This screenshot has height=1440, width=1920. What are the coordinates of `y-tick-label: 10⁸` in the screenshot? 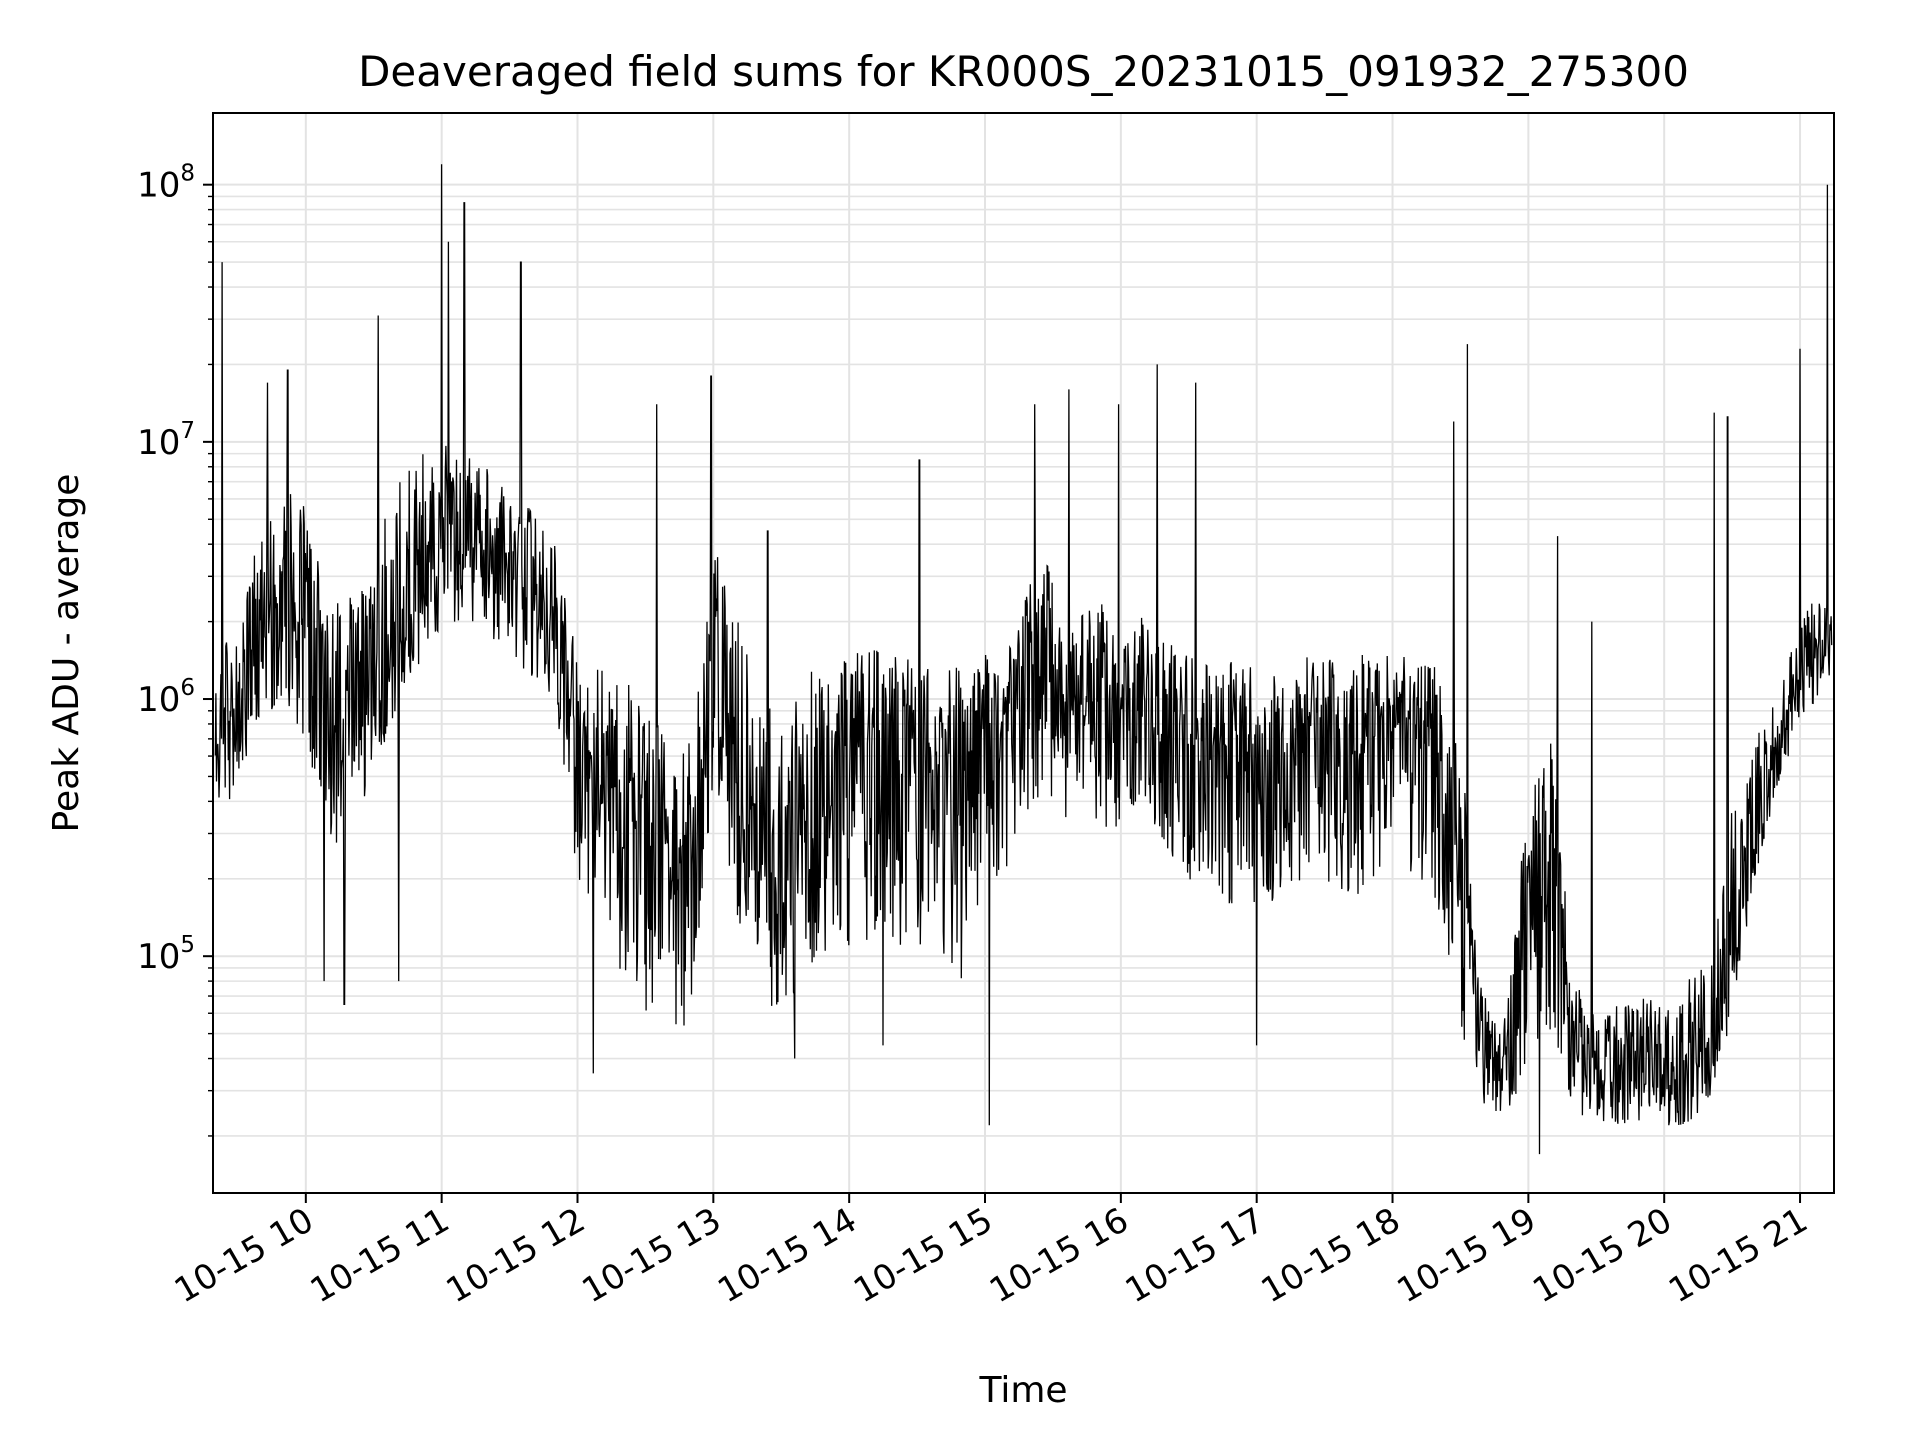 It's located at (166, 183).